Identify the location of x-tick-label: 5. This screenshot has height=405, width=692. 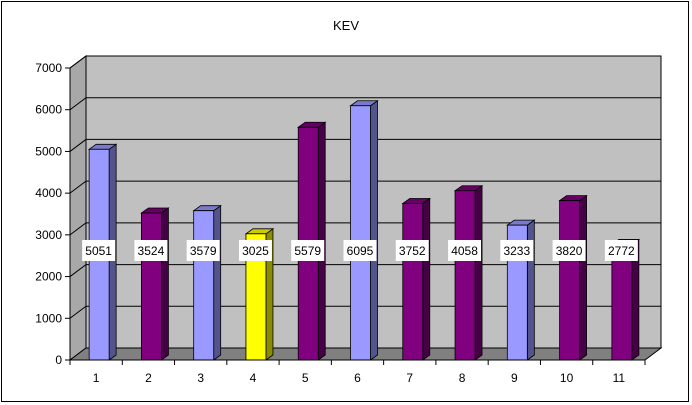
(305, 378).